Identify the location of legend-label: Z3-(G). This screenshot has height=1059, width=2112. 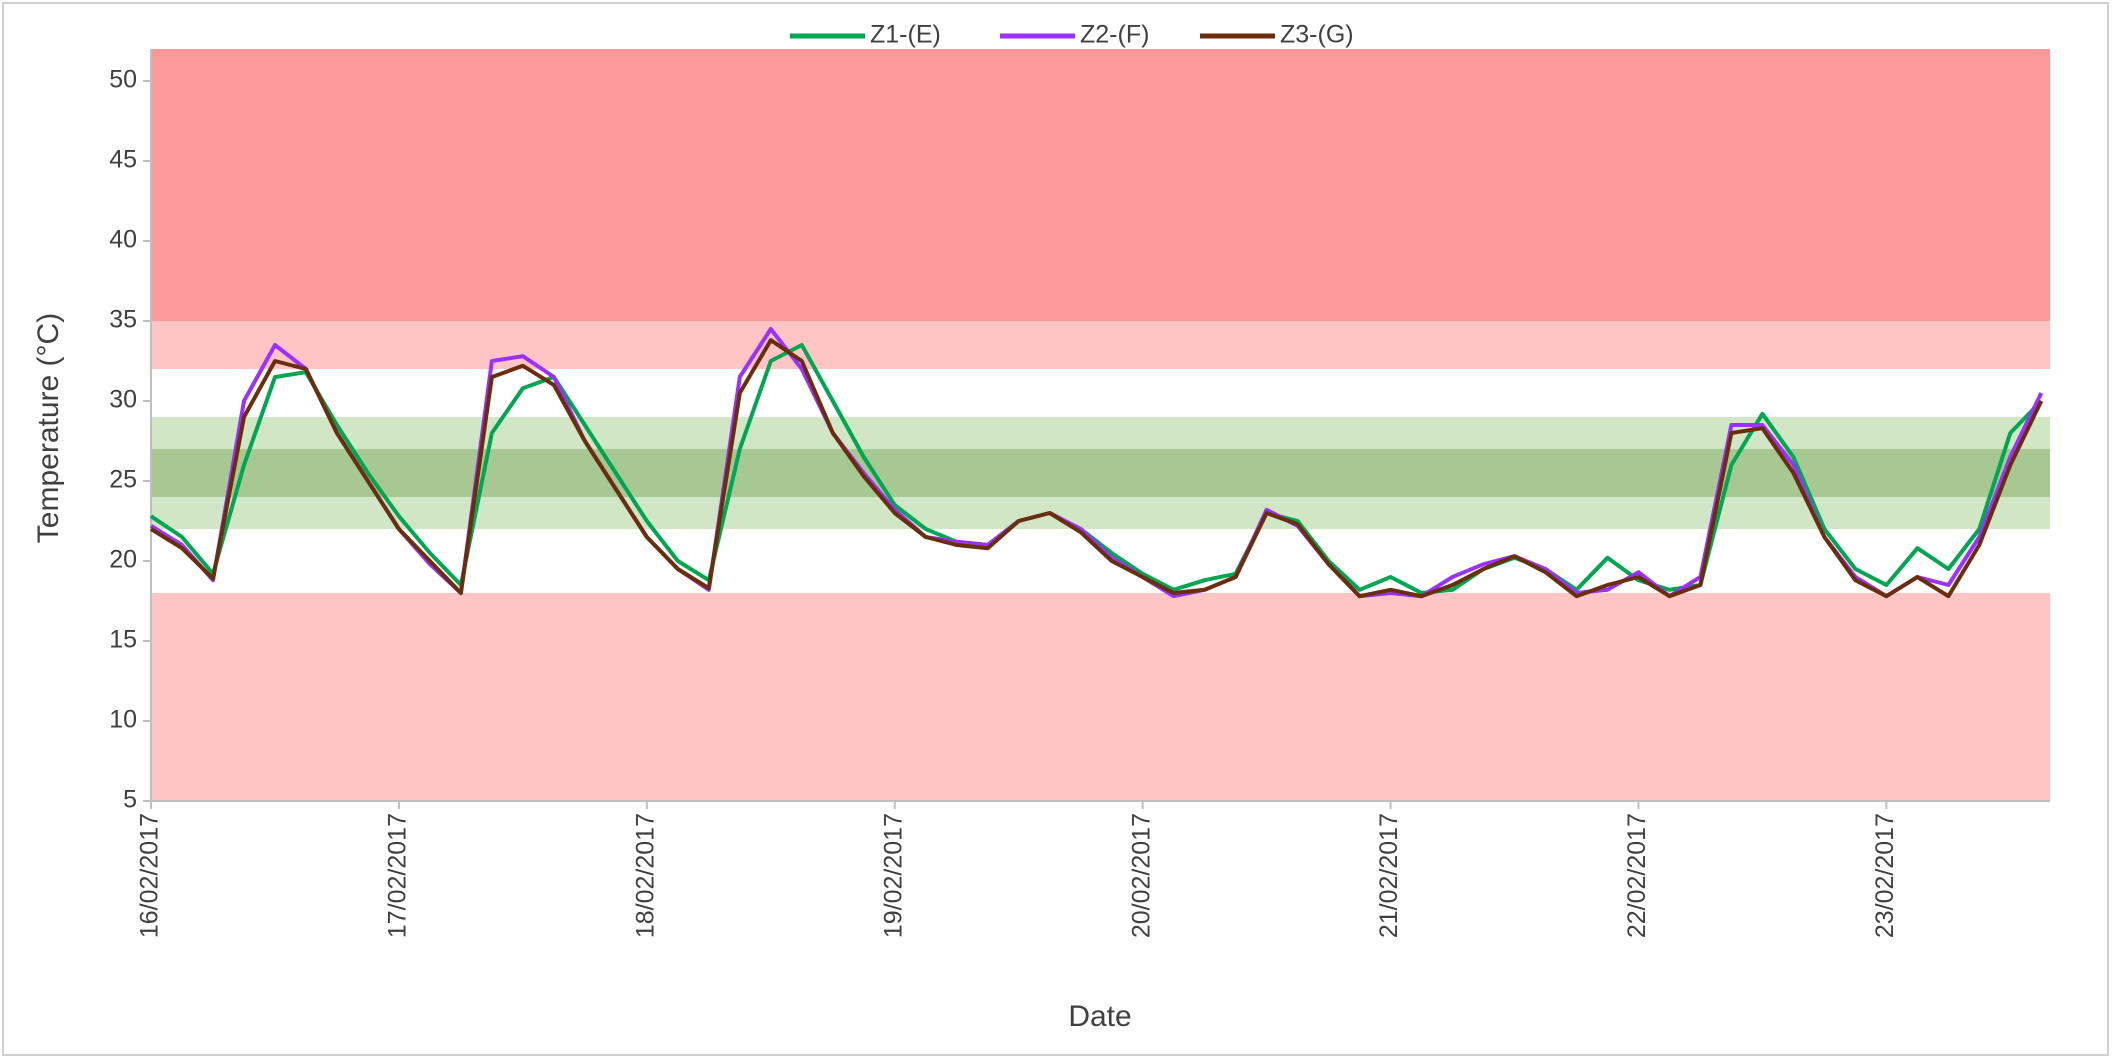
(1317, 35).